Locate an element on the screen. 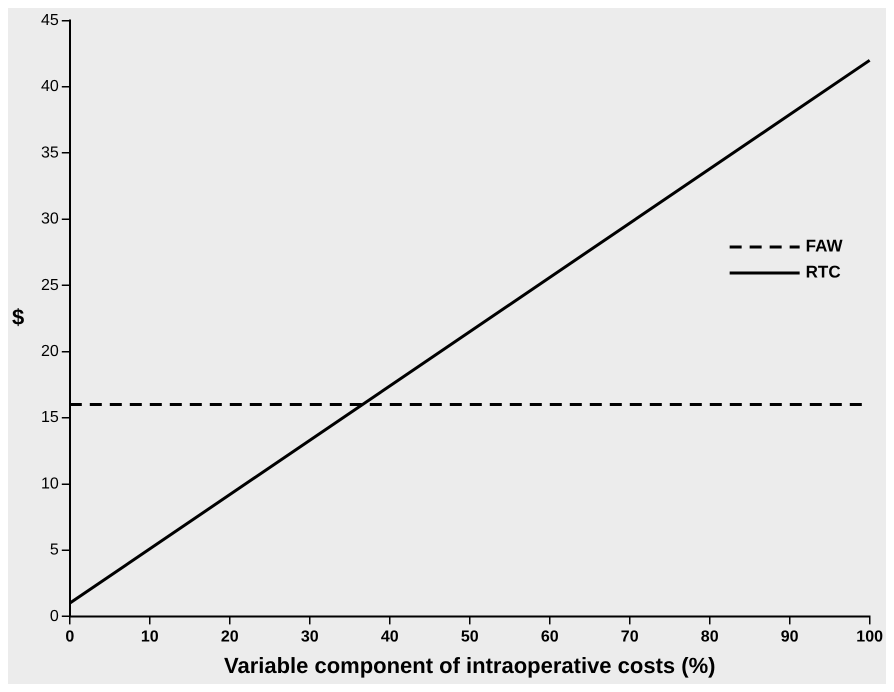 The width and height of the screenshot is (894, 692). x-tick-label: 80 is located at coordinates (709, 637).